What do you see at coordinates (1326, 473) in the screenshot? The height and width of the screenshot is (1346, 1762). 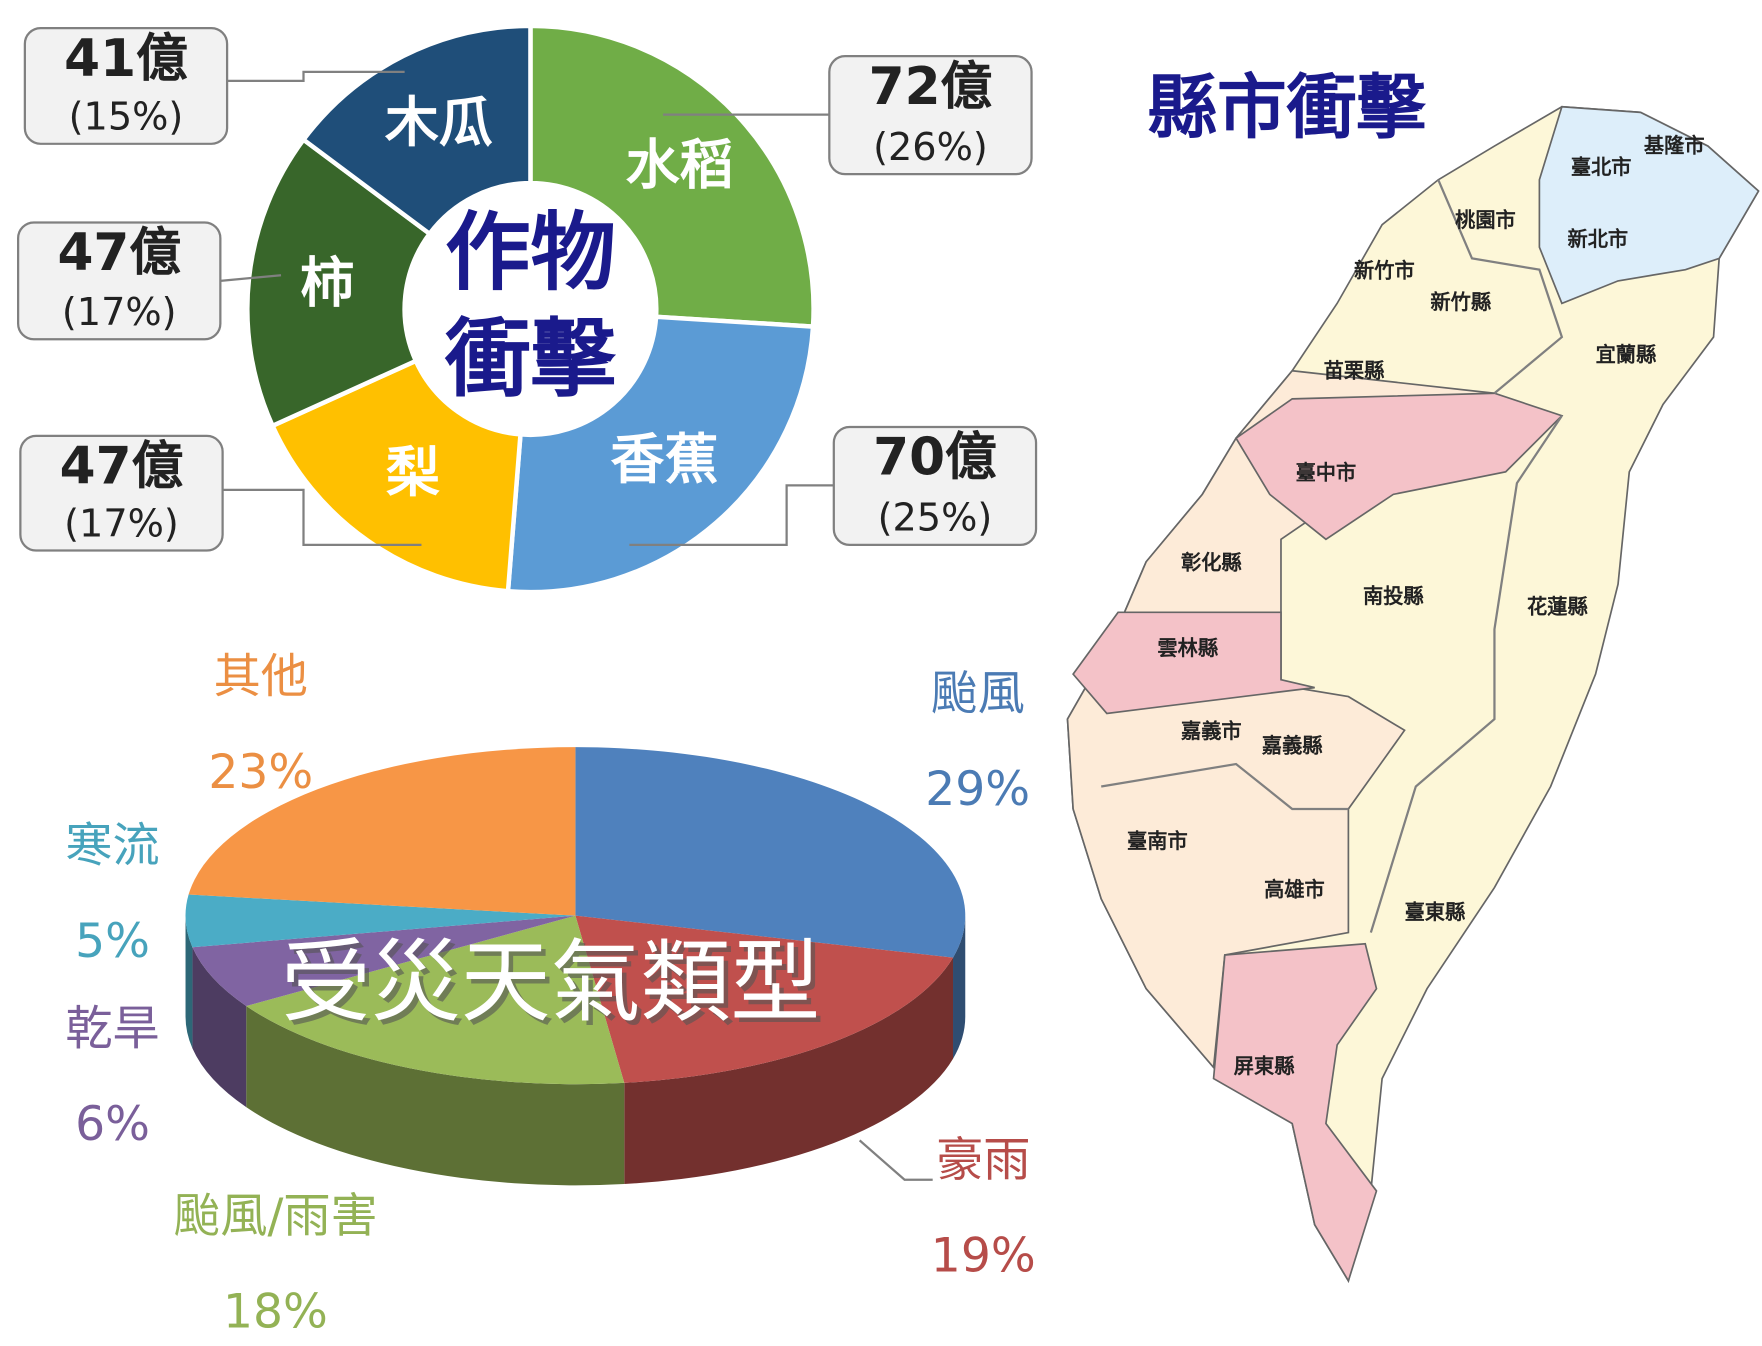 I see `region-label: 臺中市` at bounding box center [1326, 473].